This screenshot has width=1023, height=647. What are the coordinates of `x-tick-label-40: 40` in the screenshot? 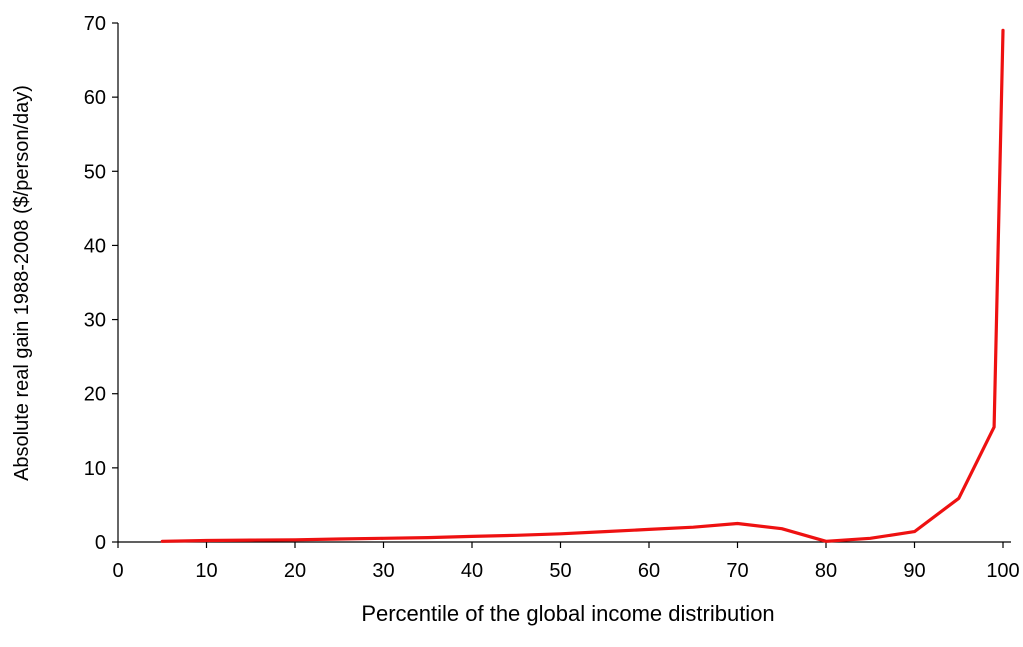 It's located at (472, 571).